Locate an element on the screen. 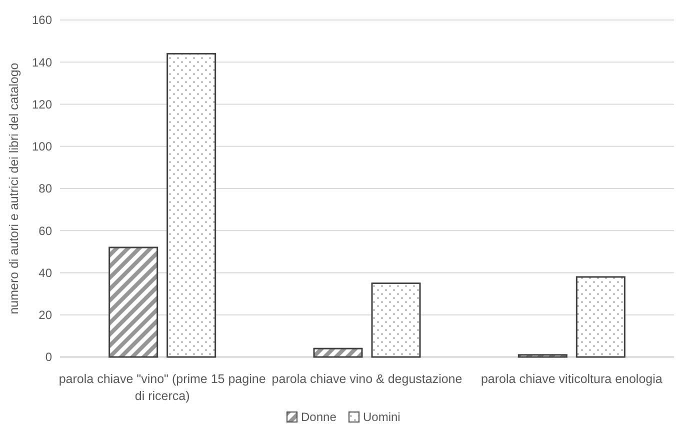 The image size is (684, 432). y-tick-label: 20 is located at coordinates (45, 315).